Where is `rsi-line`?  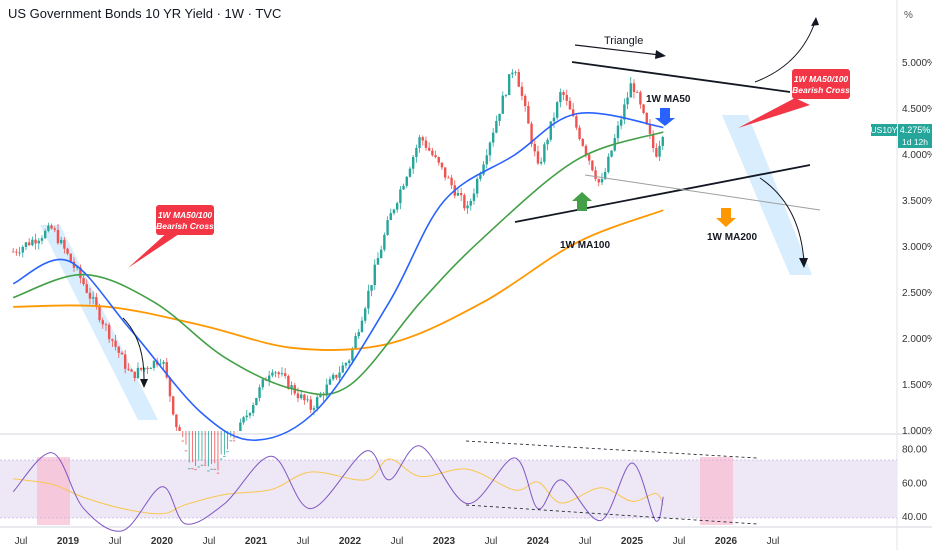
rsi-line is located at coordinates (338, 488).